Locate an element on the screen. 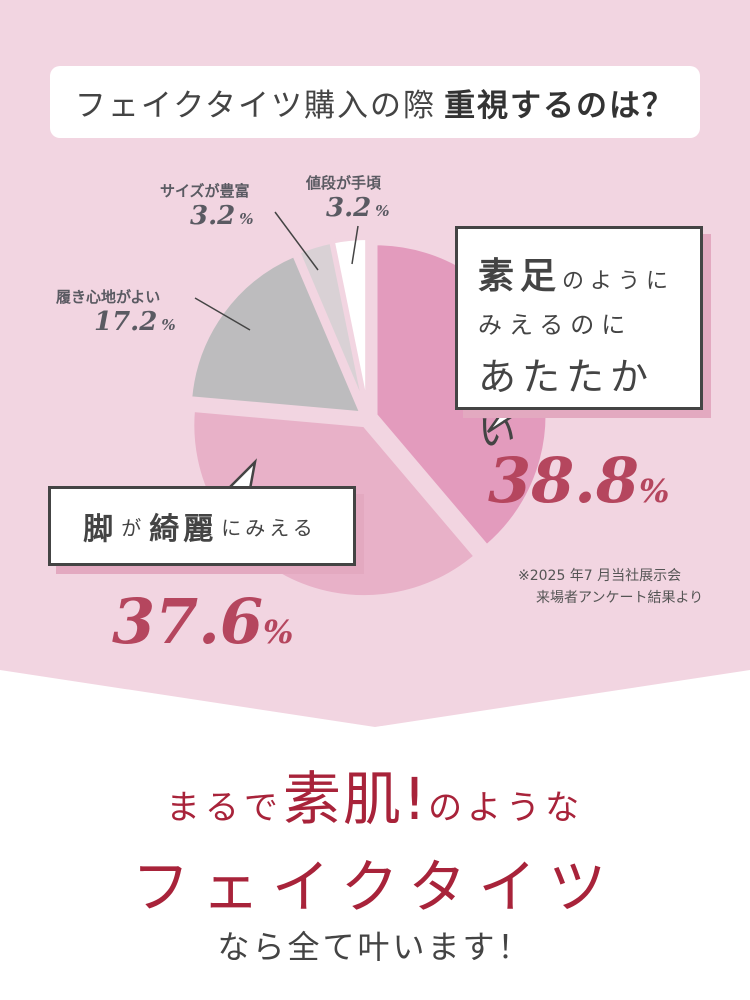  bubble2-h2: にみえる is located at coordinates (269, 527).